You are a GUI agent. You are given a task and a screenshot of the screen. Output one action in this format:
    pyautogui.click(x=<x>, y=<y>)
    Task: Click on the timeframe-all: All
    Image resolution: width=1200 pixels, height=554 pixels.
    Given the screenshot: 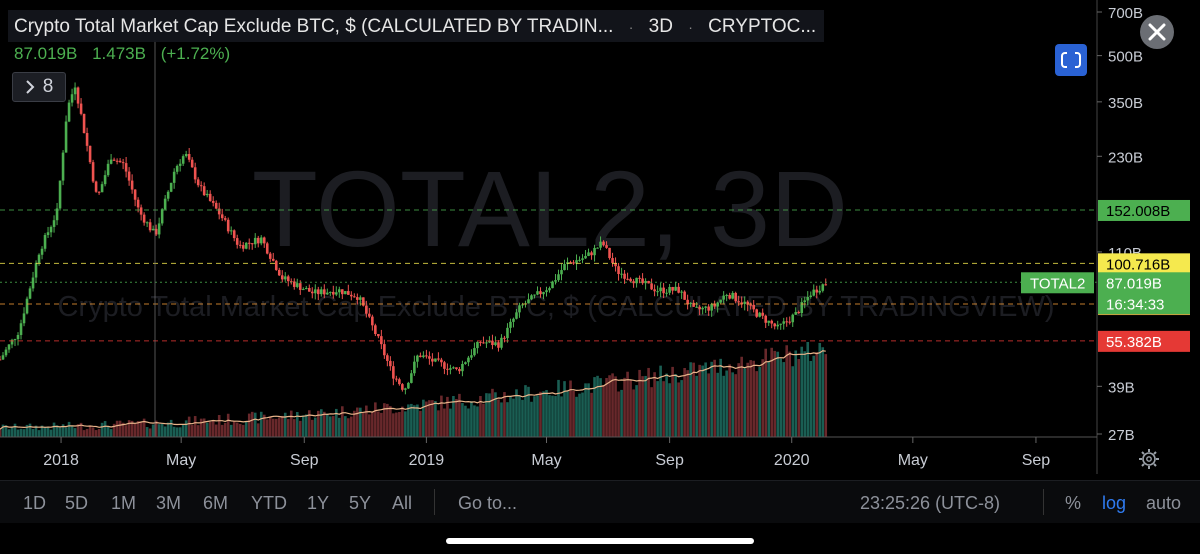 What is the action you would take?
    pyautogui.click(x=402, y=503)
    